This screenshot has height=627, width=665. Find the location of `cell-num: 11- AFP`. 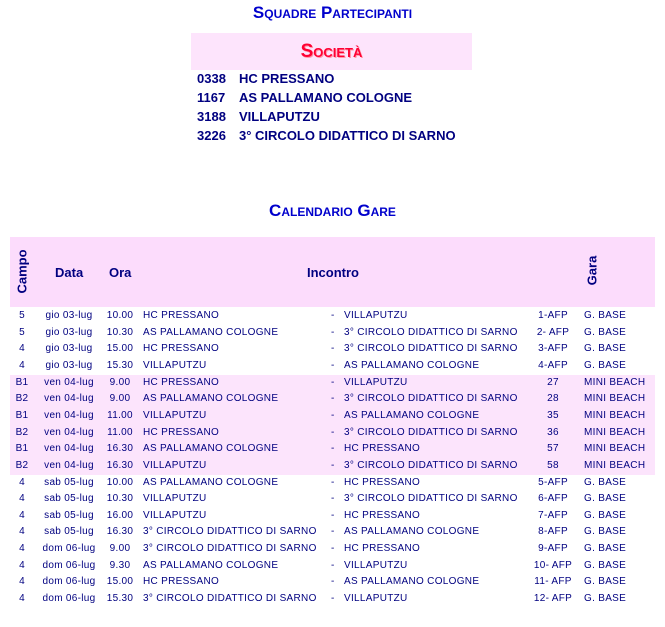

cell-num: 11- AFP is located at coordinates (553, 582).